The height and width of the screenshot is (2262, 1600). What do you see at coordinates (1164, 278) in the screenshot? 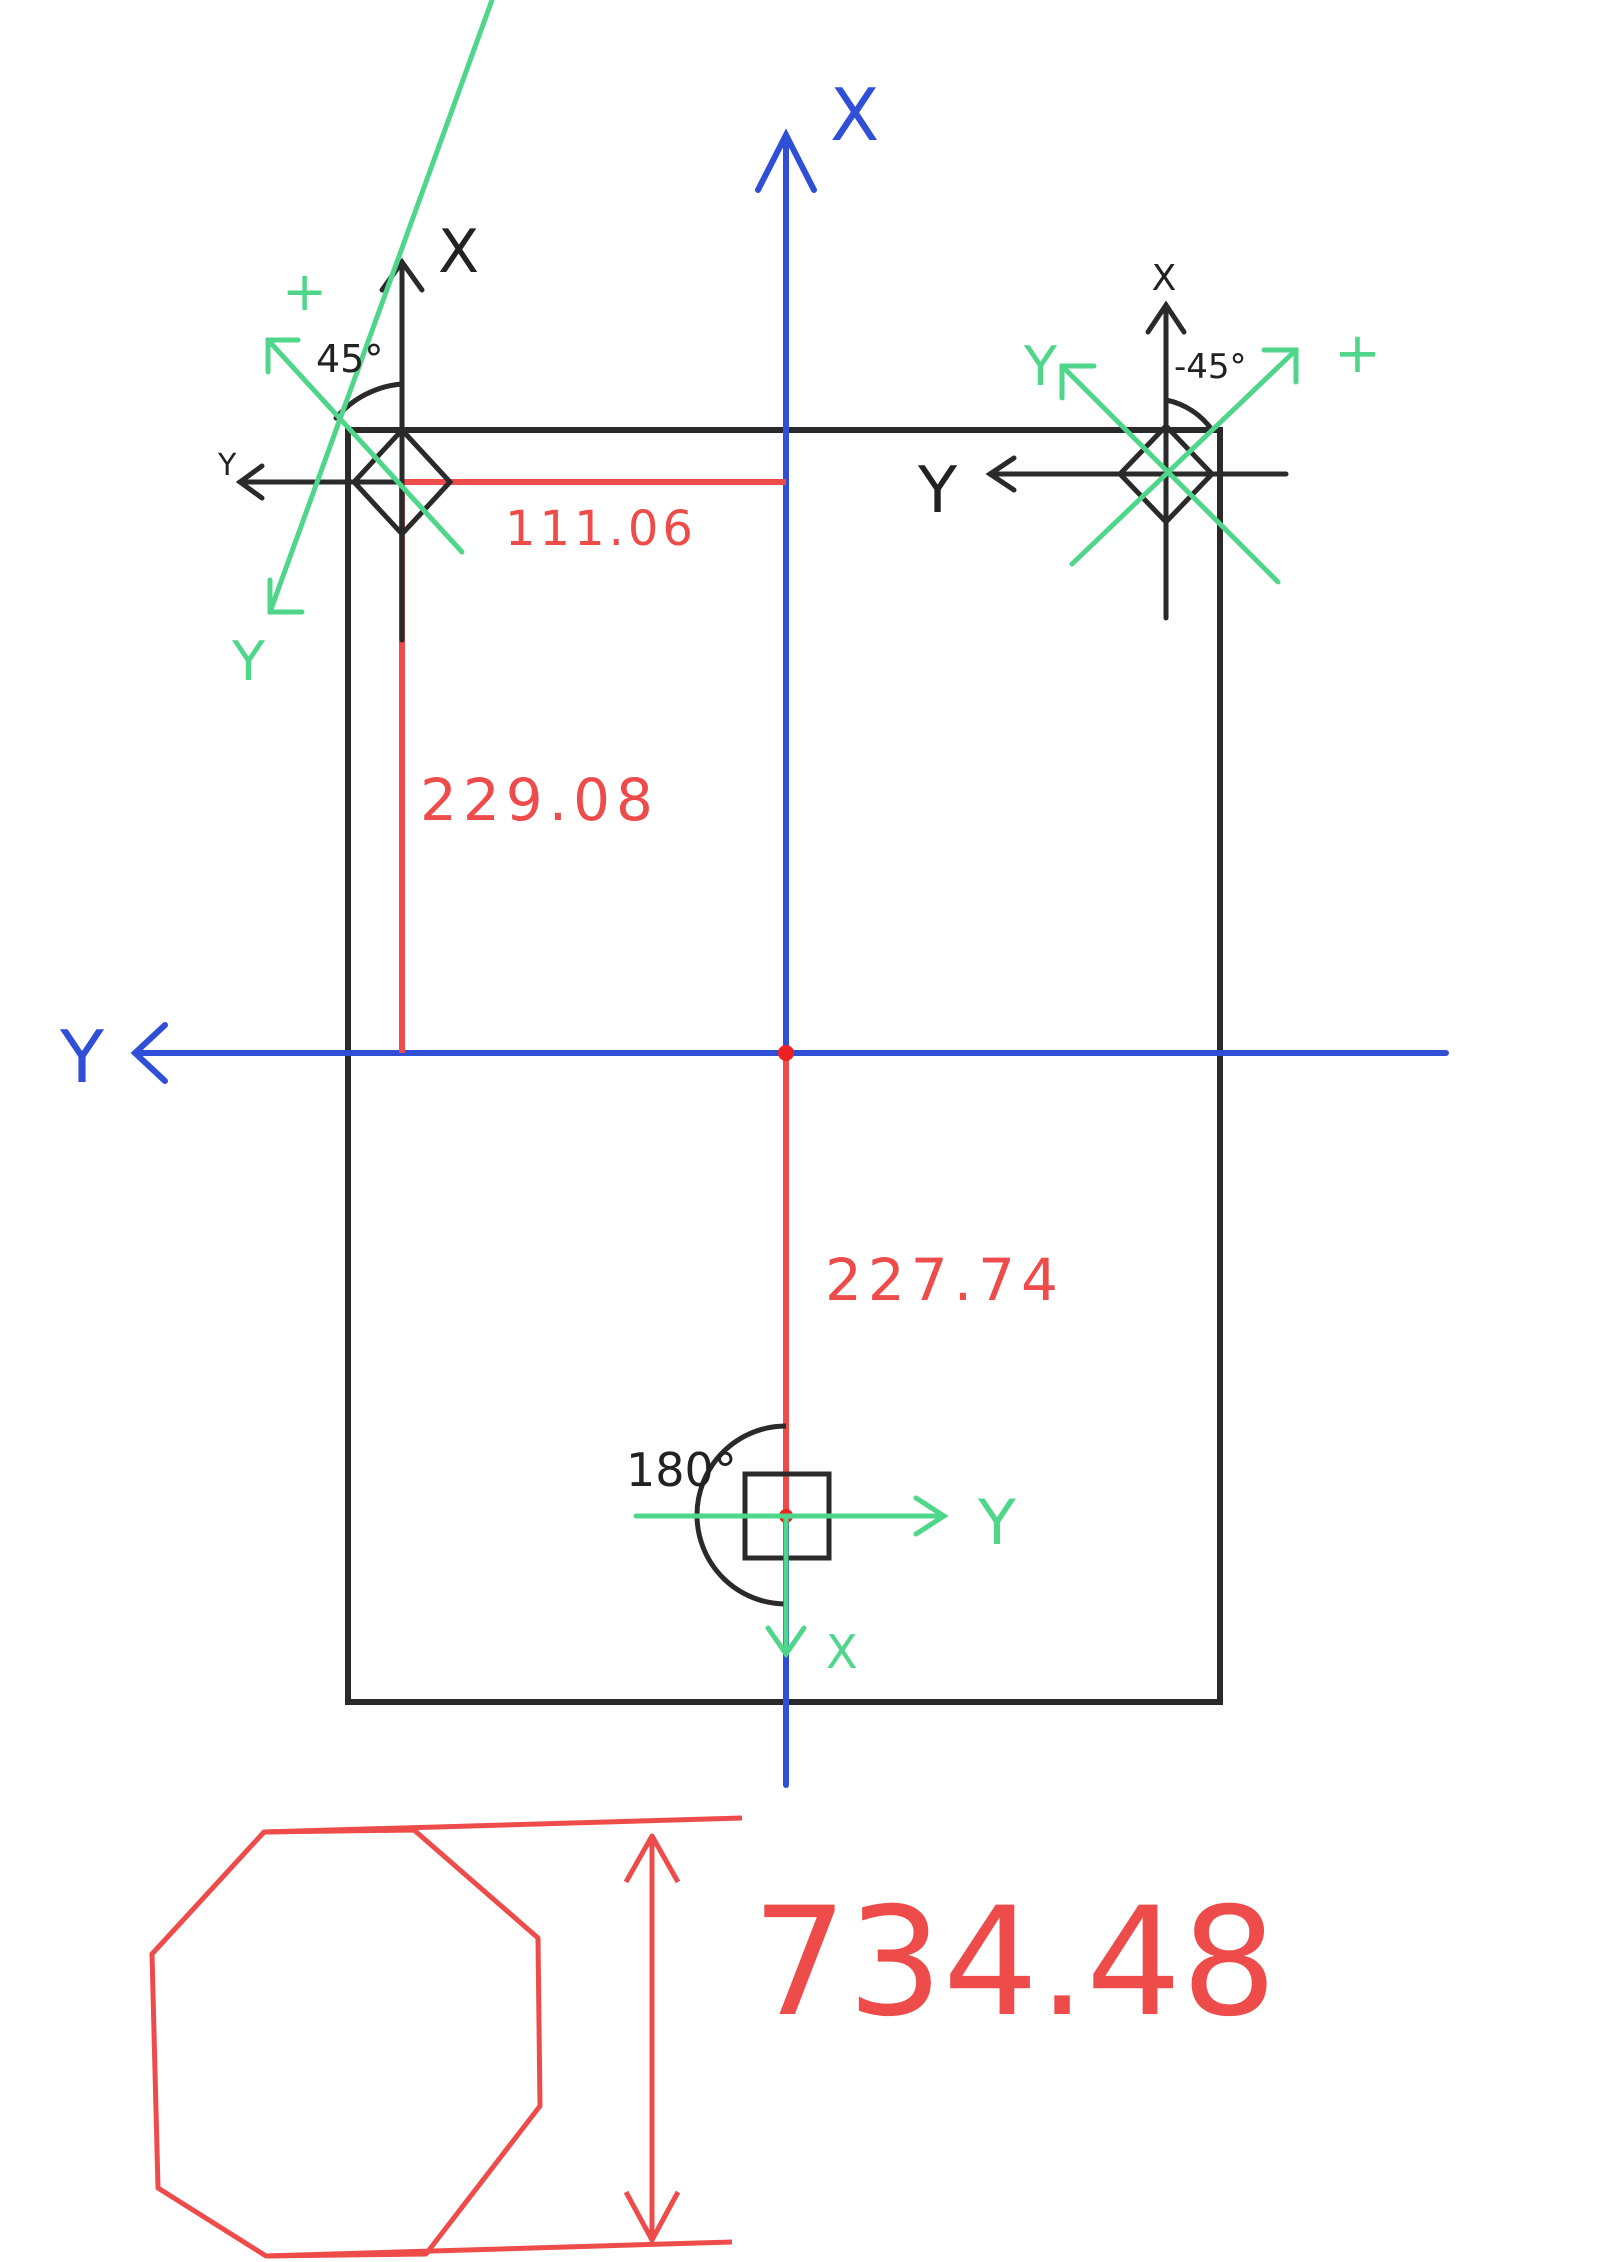
I see `tr-black-x-label: X` at bounding box center [1164, 278].